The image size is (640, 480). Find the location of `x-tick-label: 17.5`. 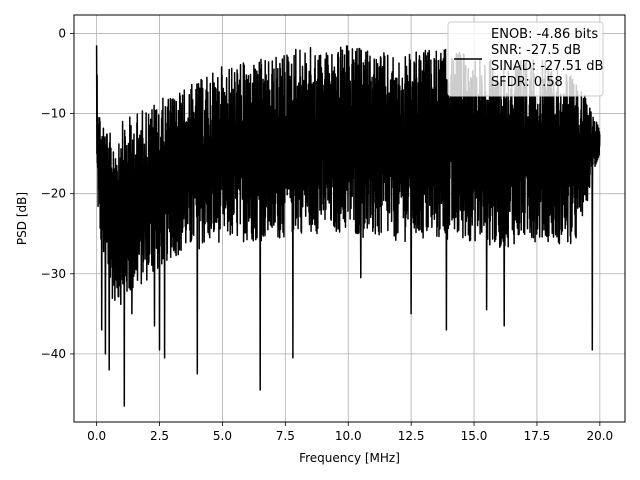

x-tick-label: 17.5 is located at coordinates (537, 436).